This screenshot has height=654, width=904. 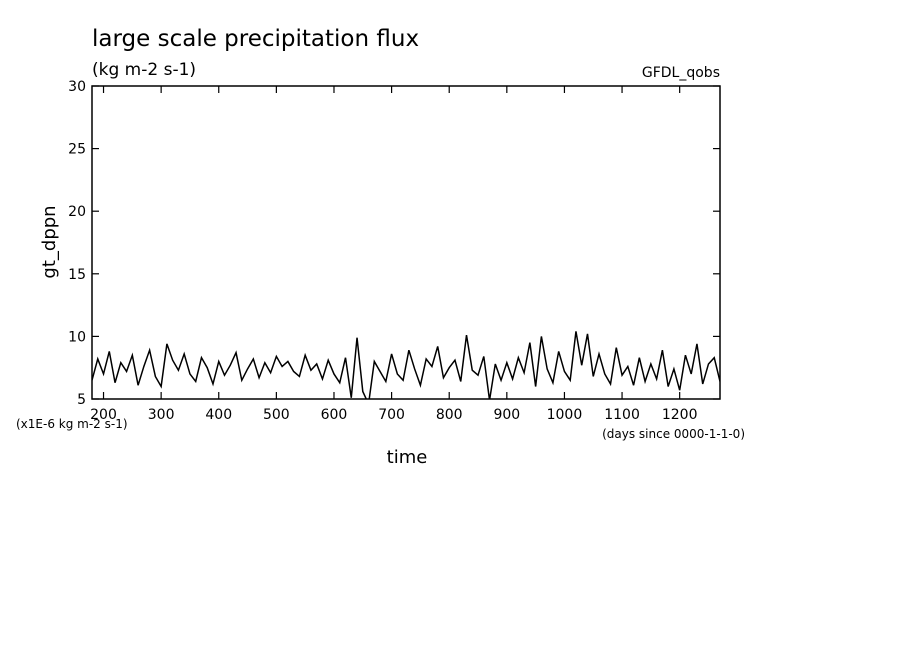 What do you see at coordinates (72, 424) in the screenshot?
I see `y-unit-note: (x1E-6 kg m-2 s-1)` at bounding box center [72, 424].